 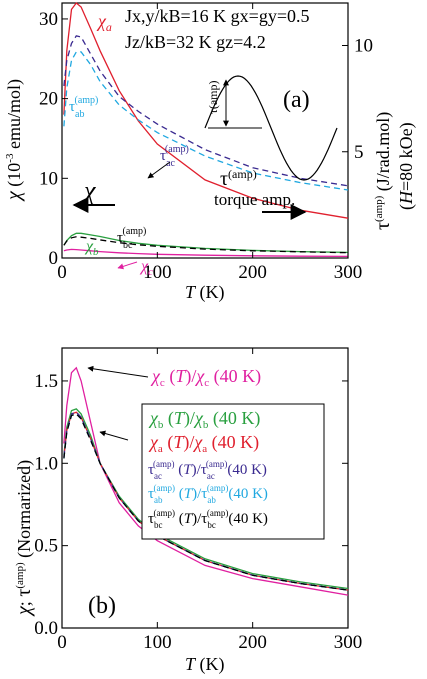 What do you see at coordinates (383, 171) in the screenshot?
I see `panel-a-ylabel-right-1: τ(amp) (J/rad.mol)` at bounding box center [383, 171].